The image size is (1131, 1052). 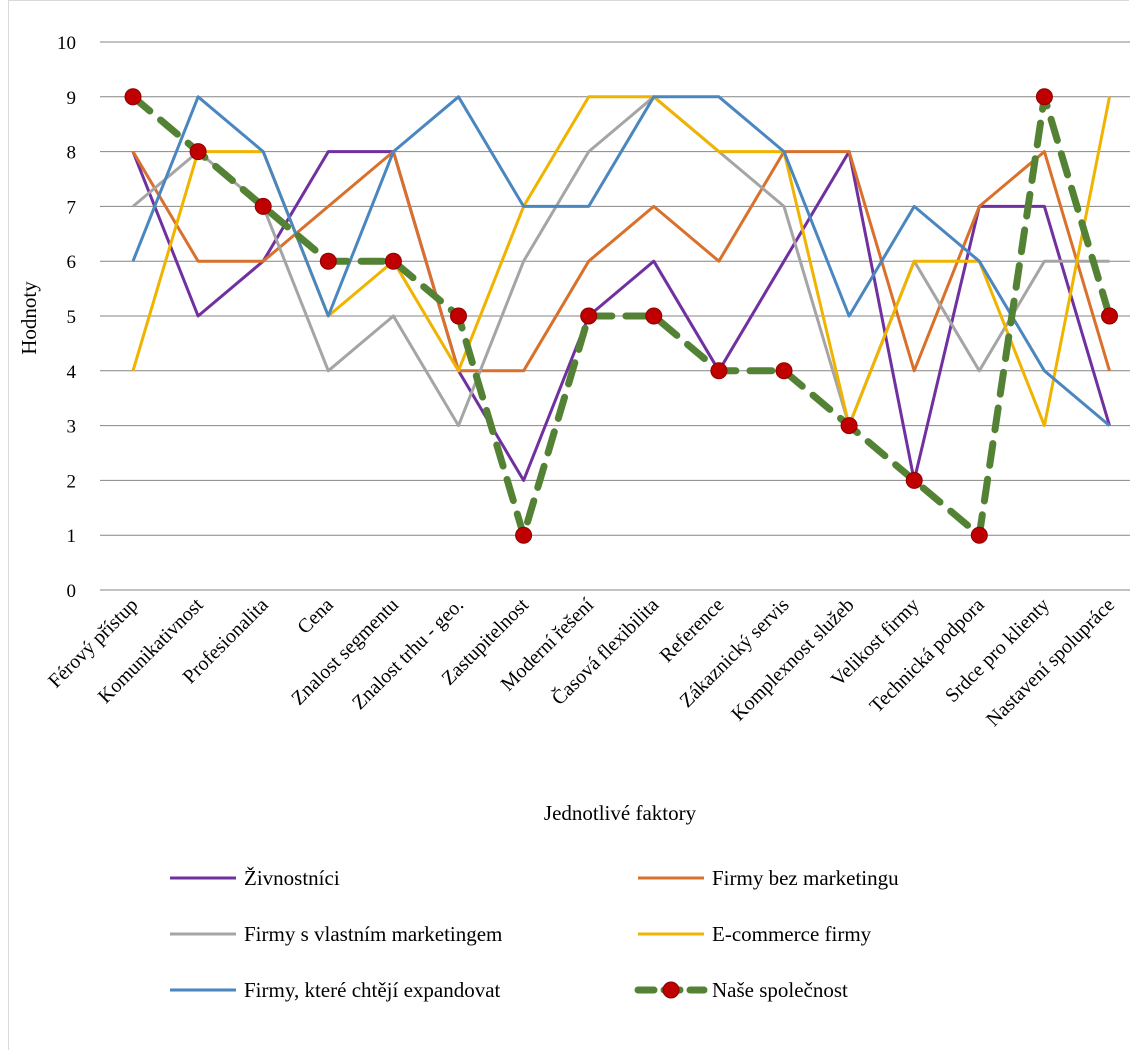 I want to click on y-axis-tick-labels: 0 1 2 3 4 5 6 7 8 9 10, so click(x=67, y=317).